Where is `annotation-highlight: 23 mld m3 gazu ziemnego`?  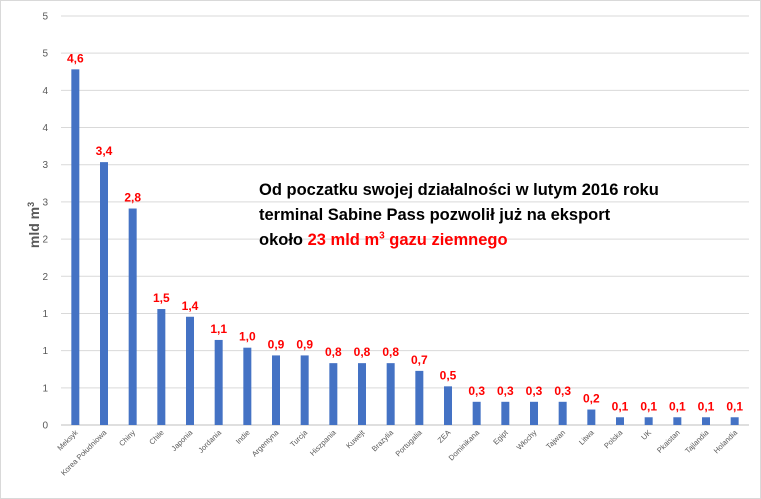 annotation-highlight: 23 mld m3 gazu ziemnego is located at coordinates (407, 239).